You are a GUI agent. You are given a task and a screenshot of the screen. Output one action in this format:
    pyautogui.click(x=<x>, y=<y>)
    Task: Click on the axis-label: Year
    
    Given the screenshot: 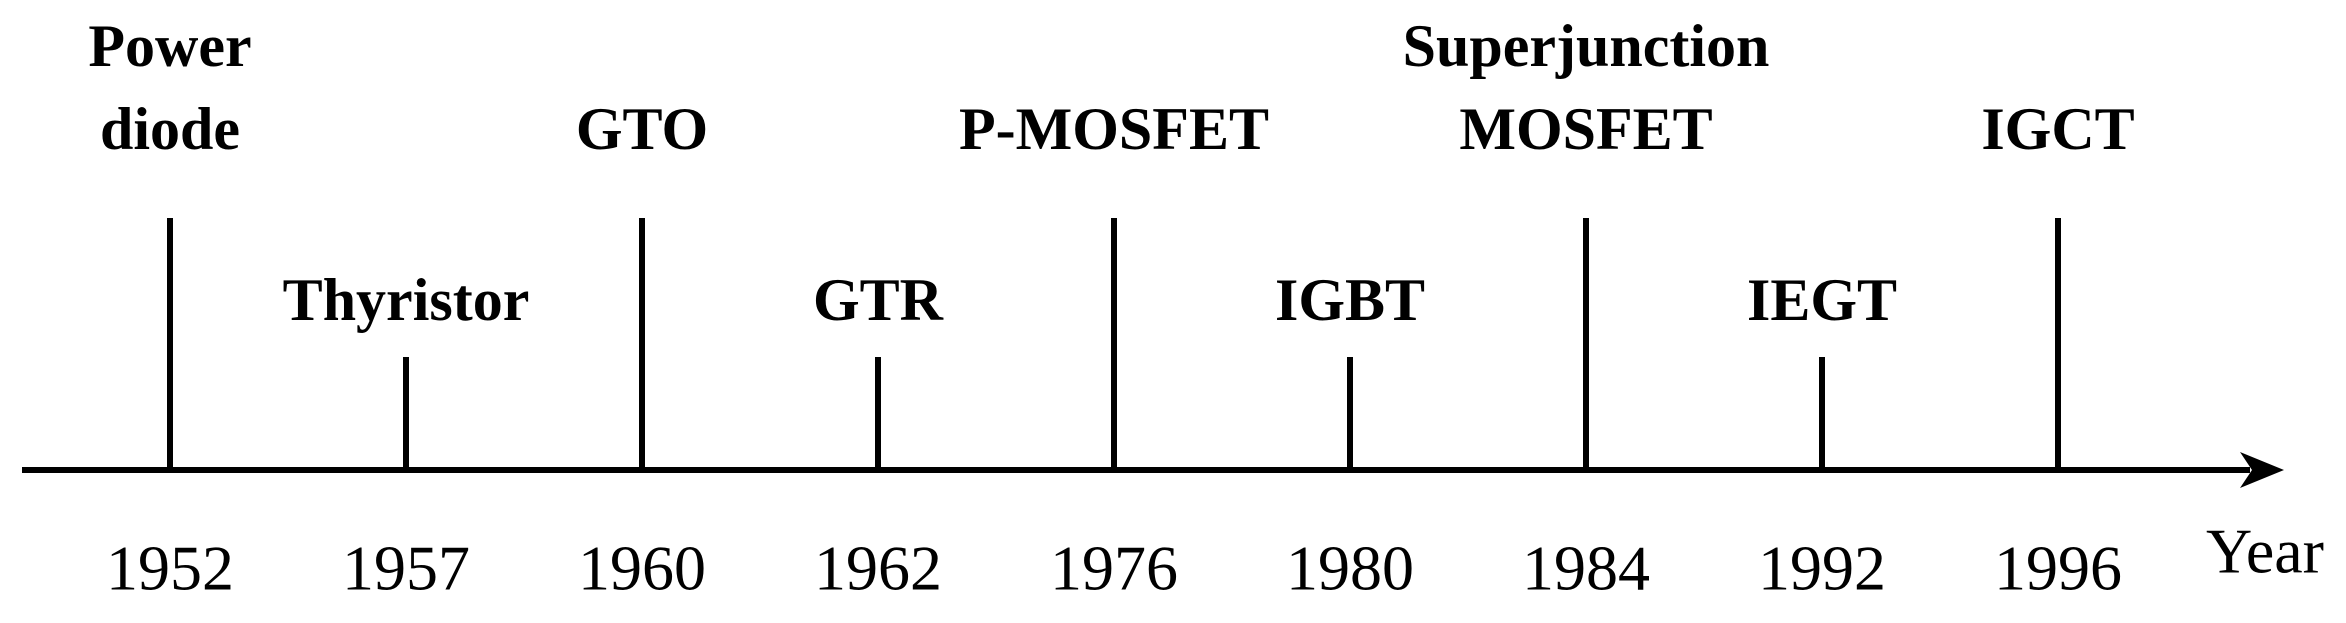 What is the action you would take?
    pyautogui.click(x=2265, y=551)
    